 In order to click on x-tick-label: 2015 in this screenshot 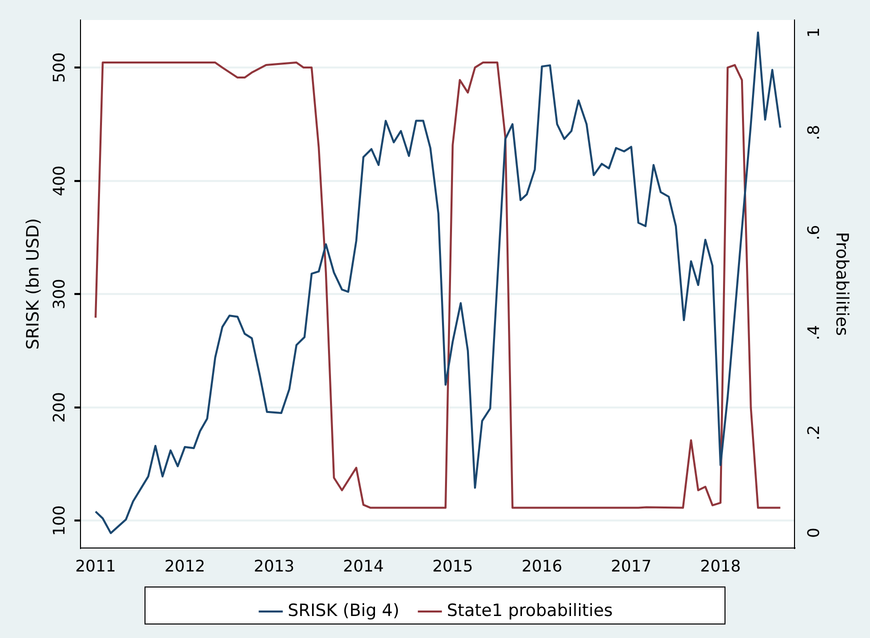, I will do `click(453, 566)`.